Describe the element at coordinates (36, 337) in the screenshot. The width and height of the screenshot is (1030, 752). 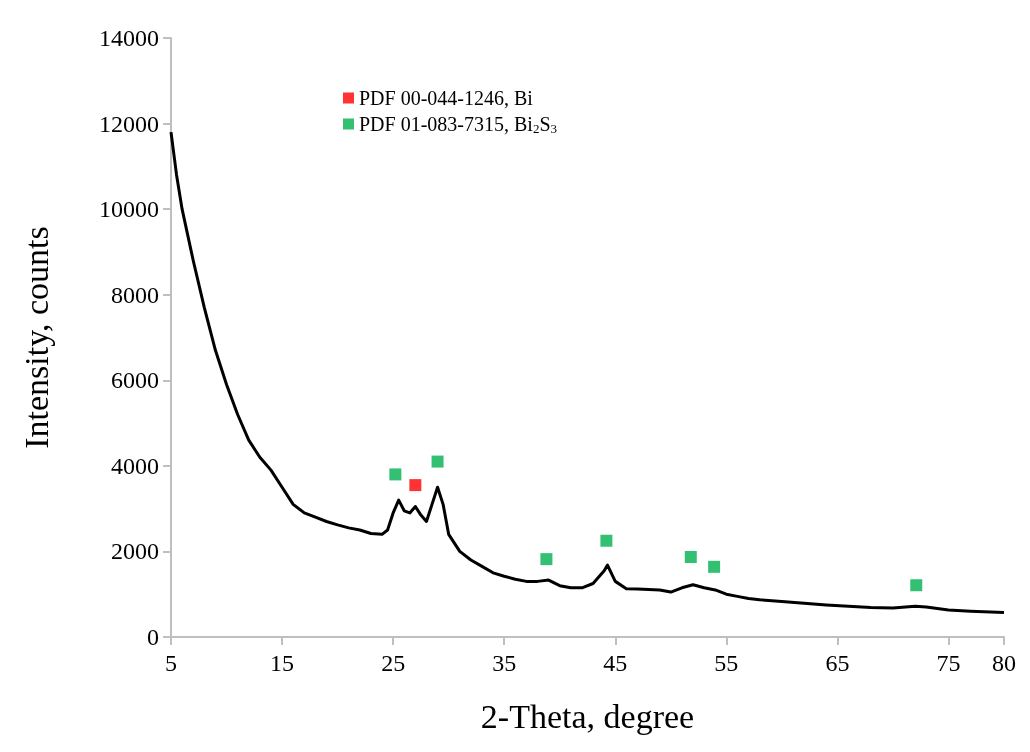
I see `y-axis-title: Intensity, counts` at that location.